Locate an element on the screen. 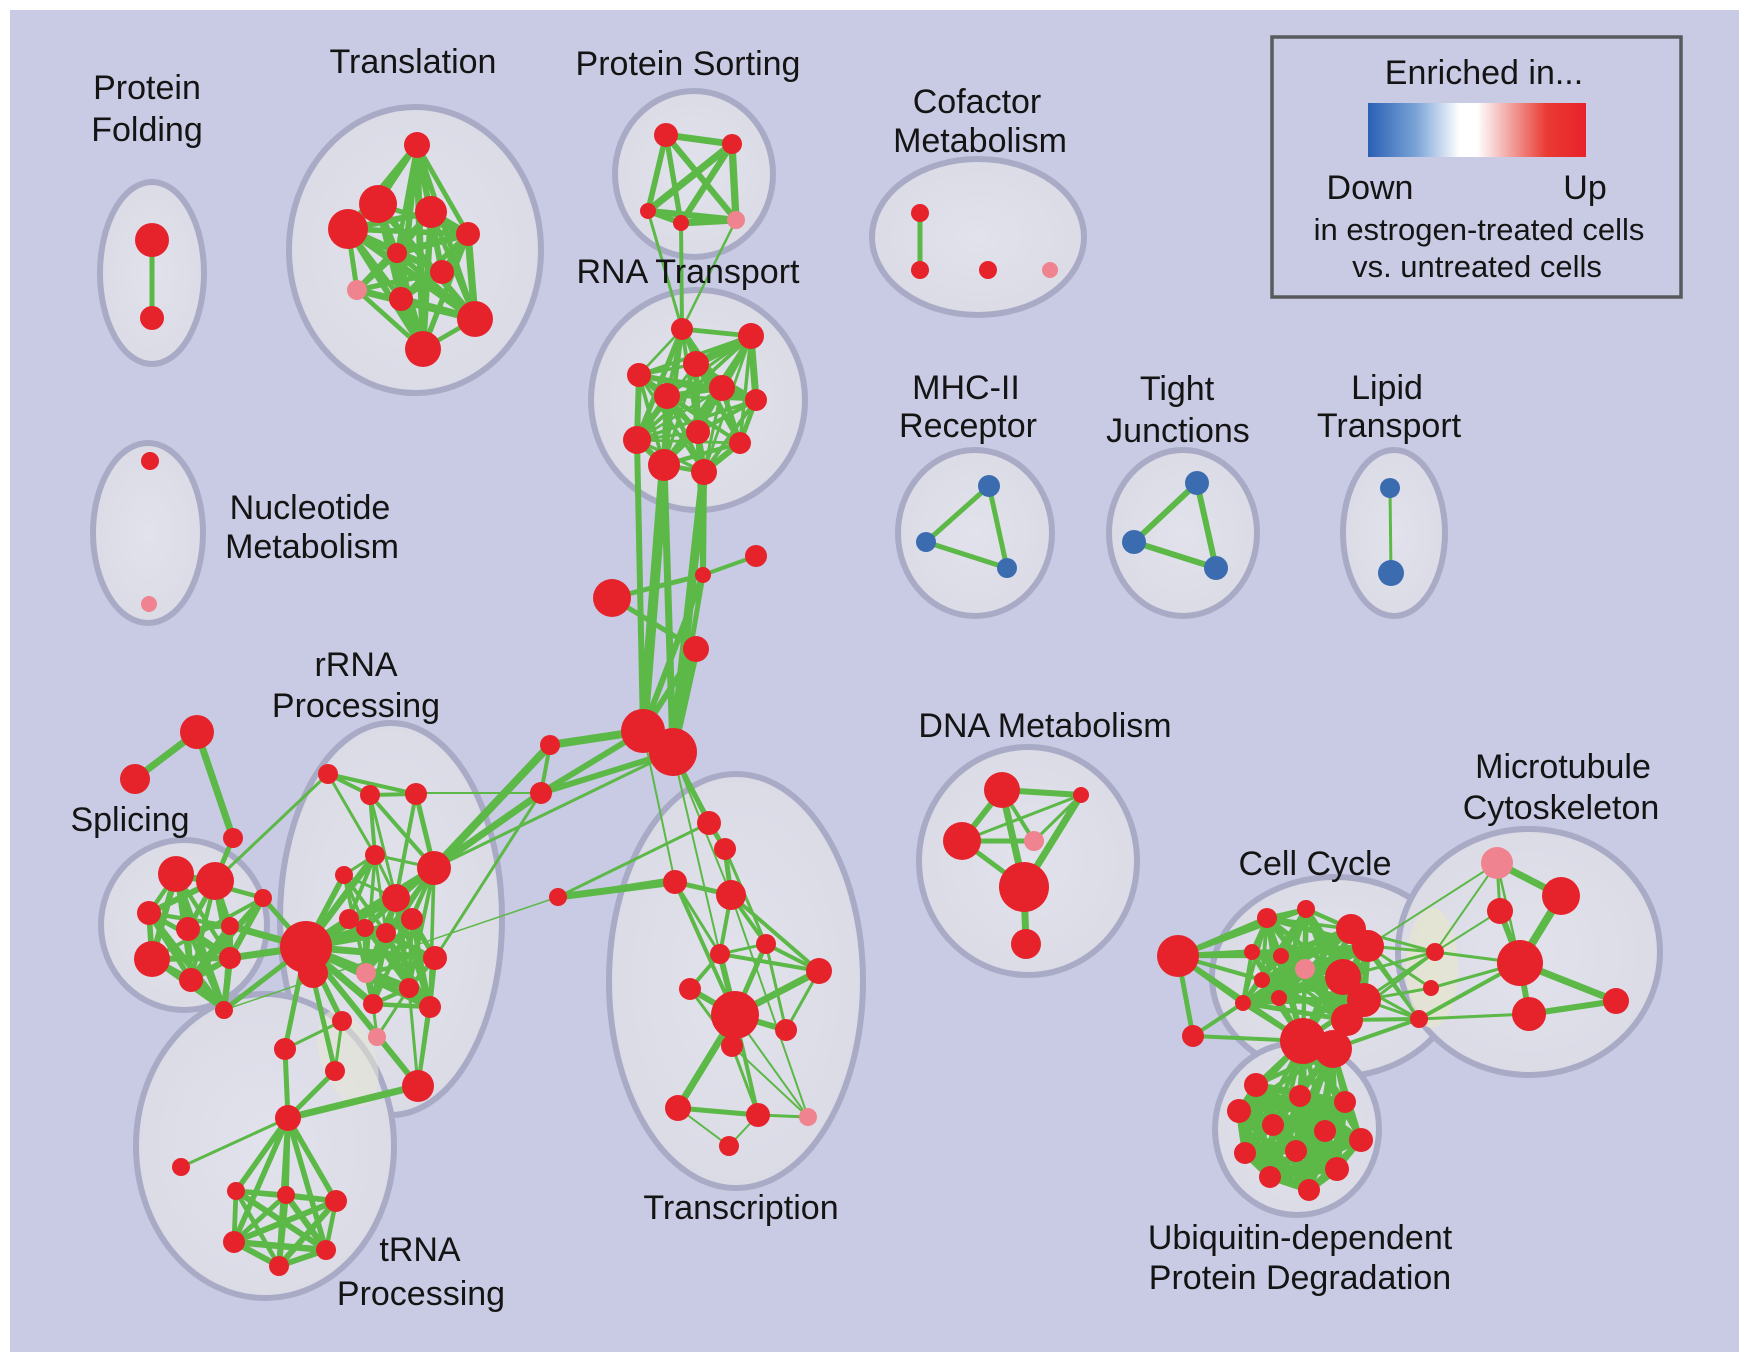  svg-text: Ubiquitin-dependent is located at coordinates (1300, 1238).